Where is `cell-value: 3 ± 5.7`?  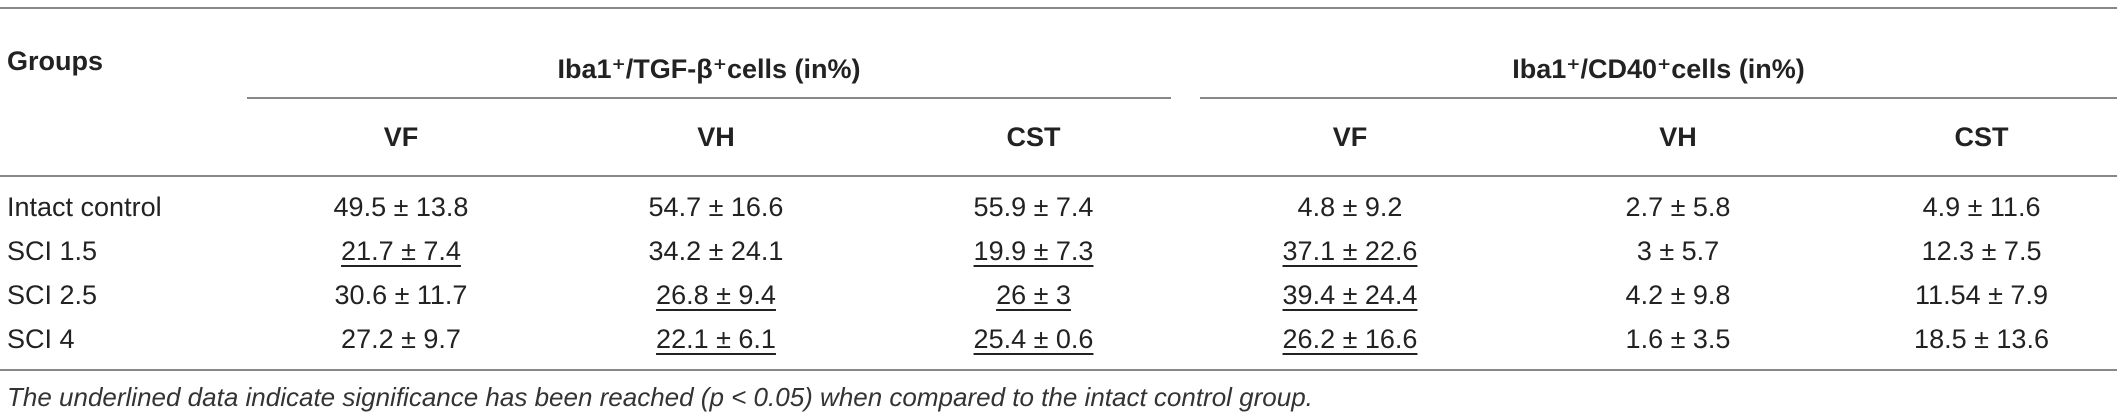 cell-value: 3 ± 5.7 is located at coordinates (1678, 250).